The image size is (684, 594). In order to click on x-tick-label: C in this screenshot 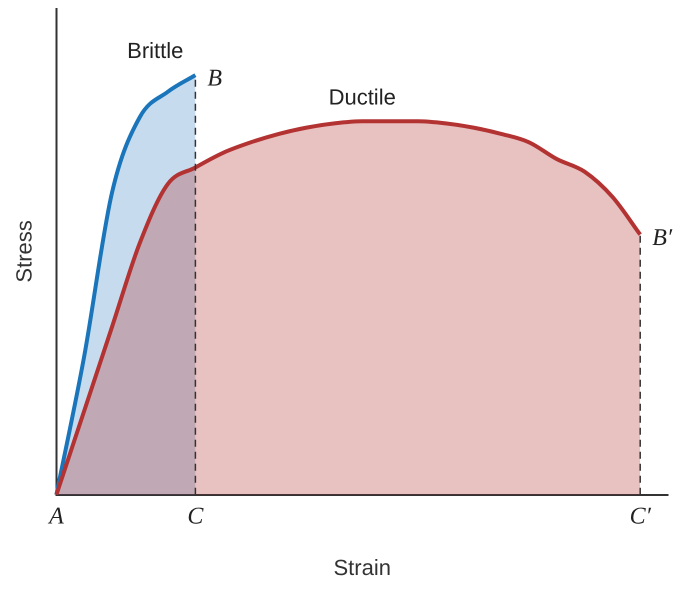, I will do `click(195, 517)`.